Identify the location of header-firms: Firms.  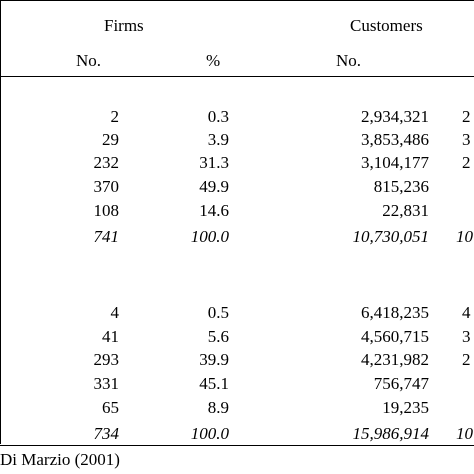
(124, 25).